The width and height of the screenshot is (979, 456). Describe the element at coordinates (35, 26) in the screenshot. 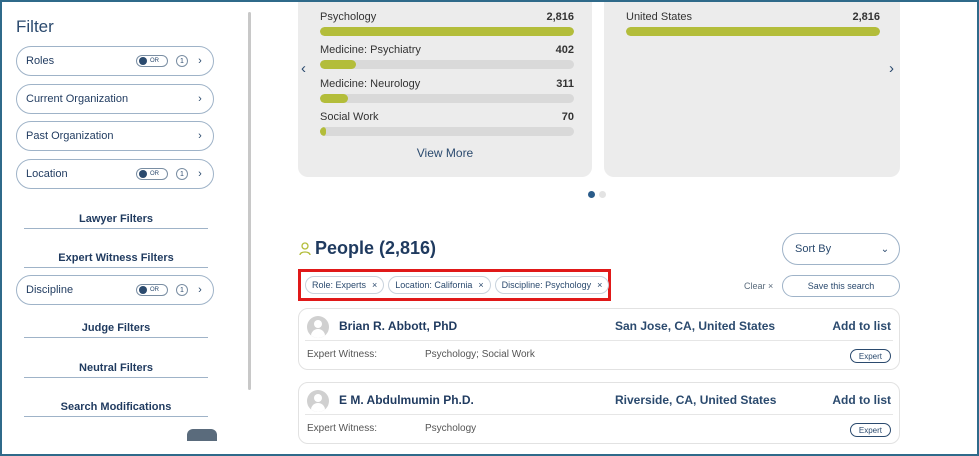

I see `filter-title: Filter` at that location.